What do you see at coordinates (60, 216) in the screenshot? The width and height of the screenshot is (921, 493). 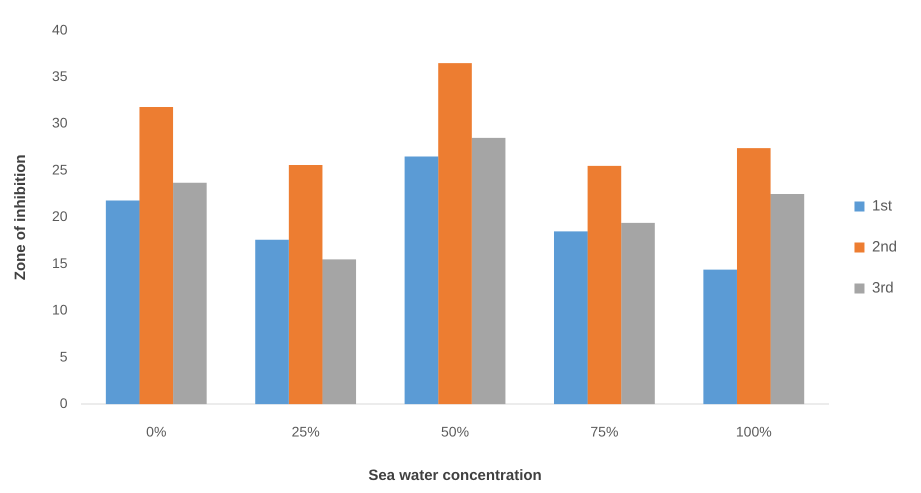 I see `y-tick-label: 20` at bounding box center [60, 216].